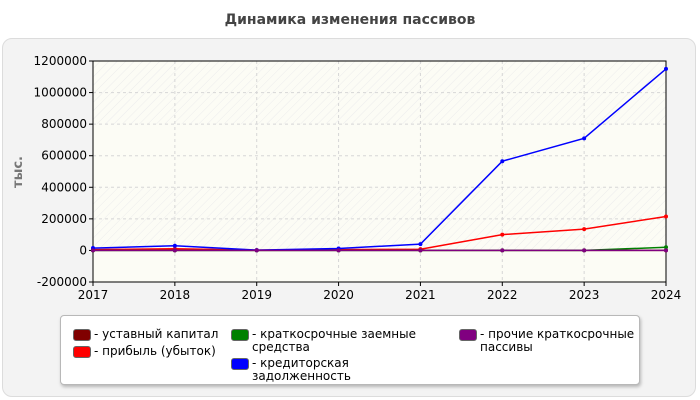  Describe the element at coordinates (256, 295) in the screenshot. I see `x-tick-label: 2019` at that location.